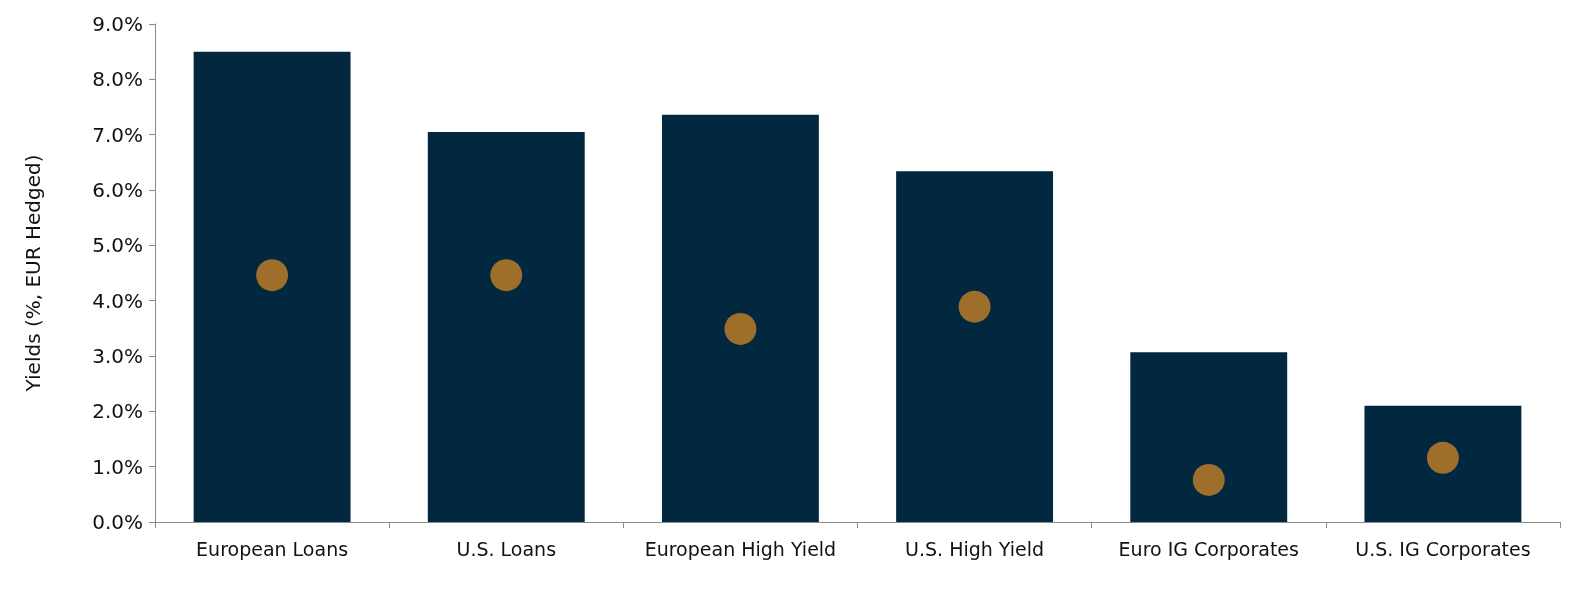  Describe the element at coordinates (117, 24) in the screenshot. I see `y-tick-label: 9.0%` at that location.